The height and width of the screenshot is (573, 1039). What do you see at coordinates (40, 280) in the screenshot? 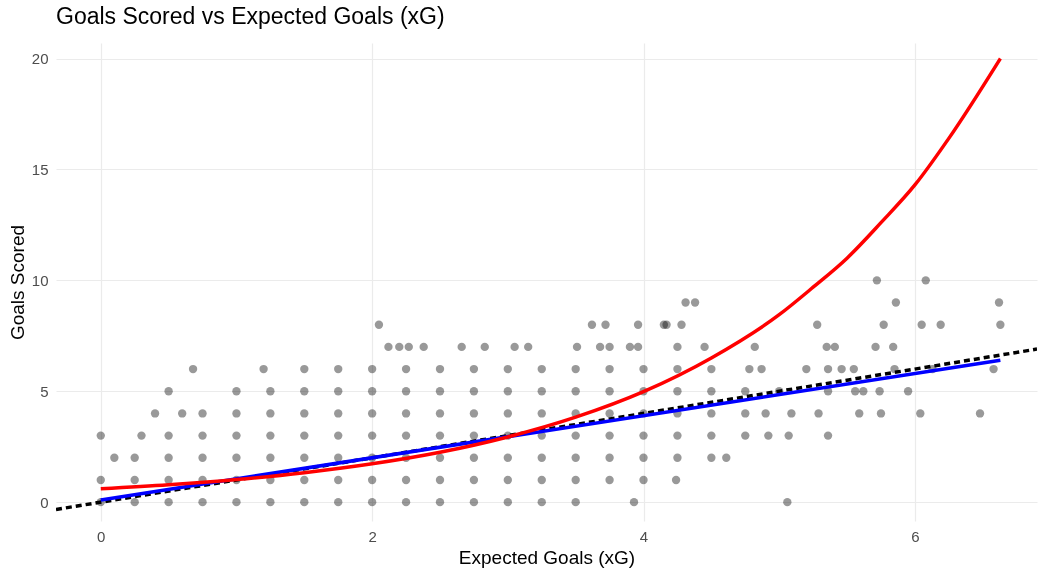
I see `y-tick-label: 10` at bounding box center [40, 280].